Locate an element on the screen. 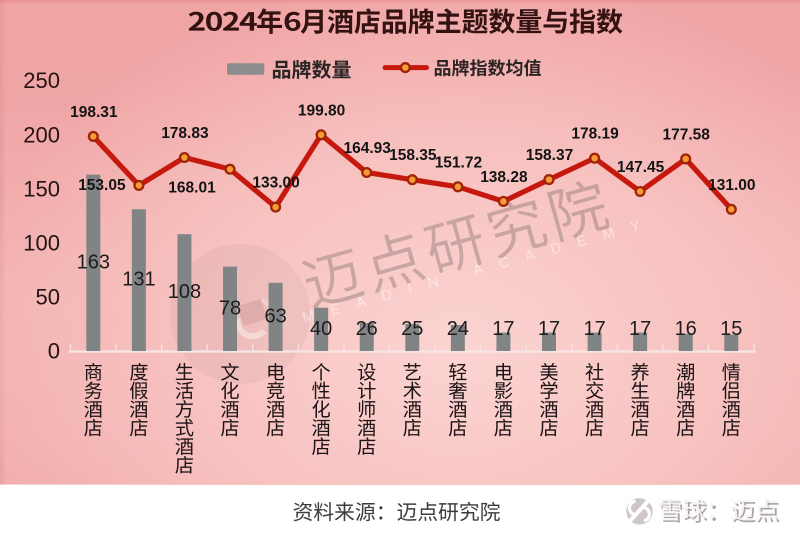 The image size is (800, 535). svg-text: 100 is located at coordinates (41, 243).